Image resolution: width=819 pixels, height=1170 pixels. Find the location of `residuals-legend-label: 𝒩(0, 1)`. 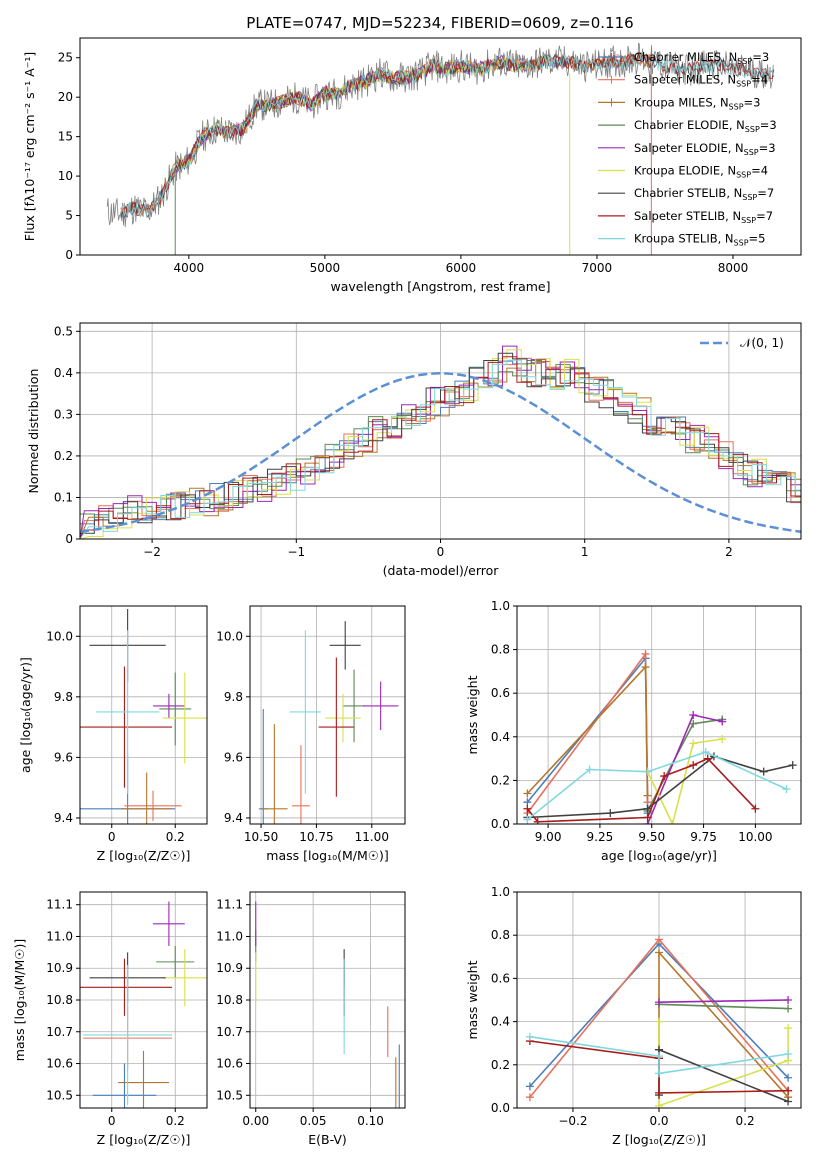

residuals-legend-label: 𝒩(0, 1) is located at coordinates (762, 343).